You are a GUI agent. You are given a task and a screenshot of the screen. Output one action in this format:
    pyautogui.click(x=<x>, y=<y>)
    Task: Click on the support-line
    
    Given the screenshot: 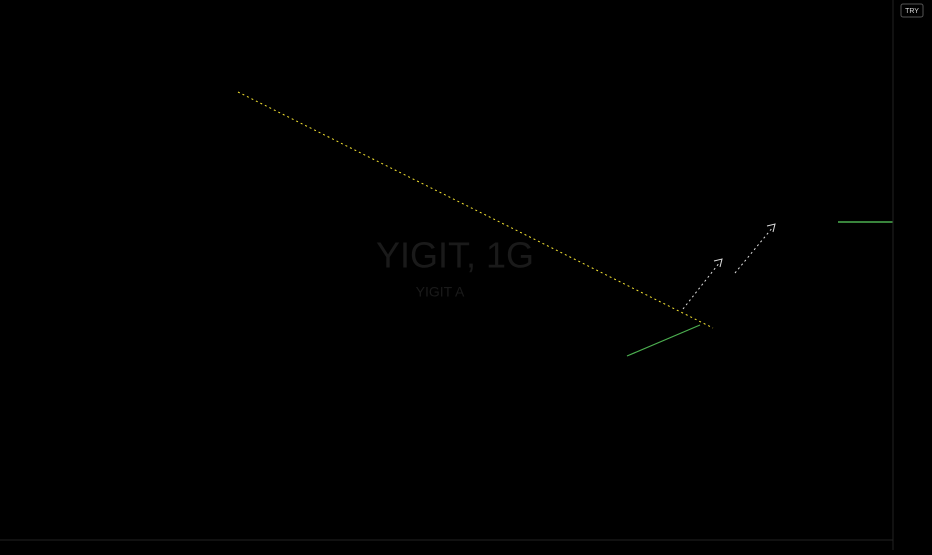 What is the action you would take?
    pyautogui.click(x=663, y=340)
    